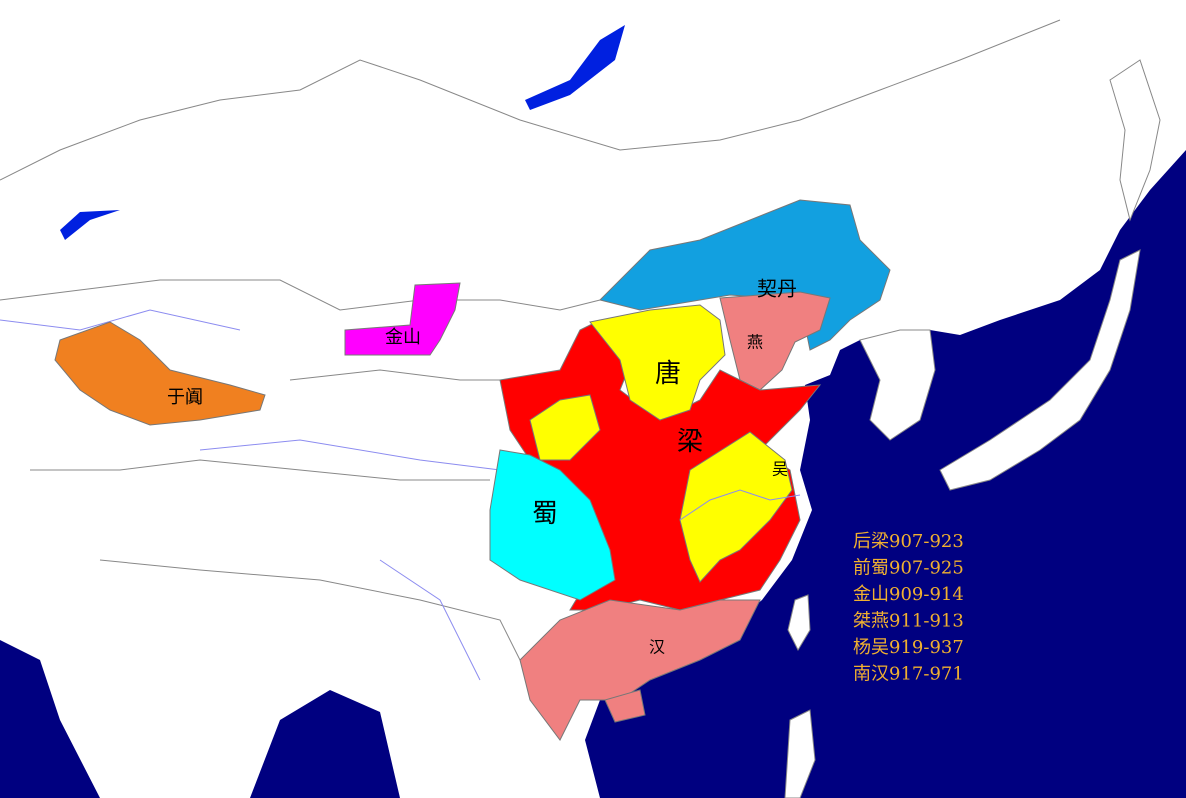  I want to click on region-label: 于阗, so click(185, 397).